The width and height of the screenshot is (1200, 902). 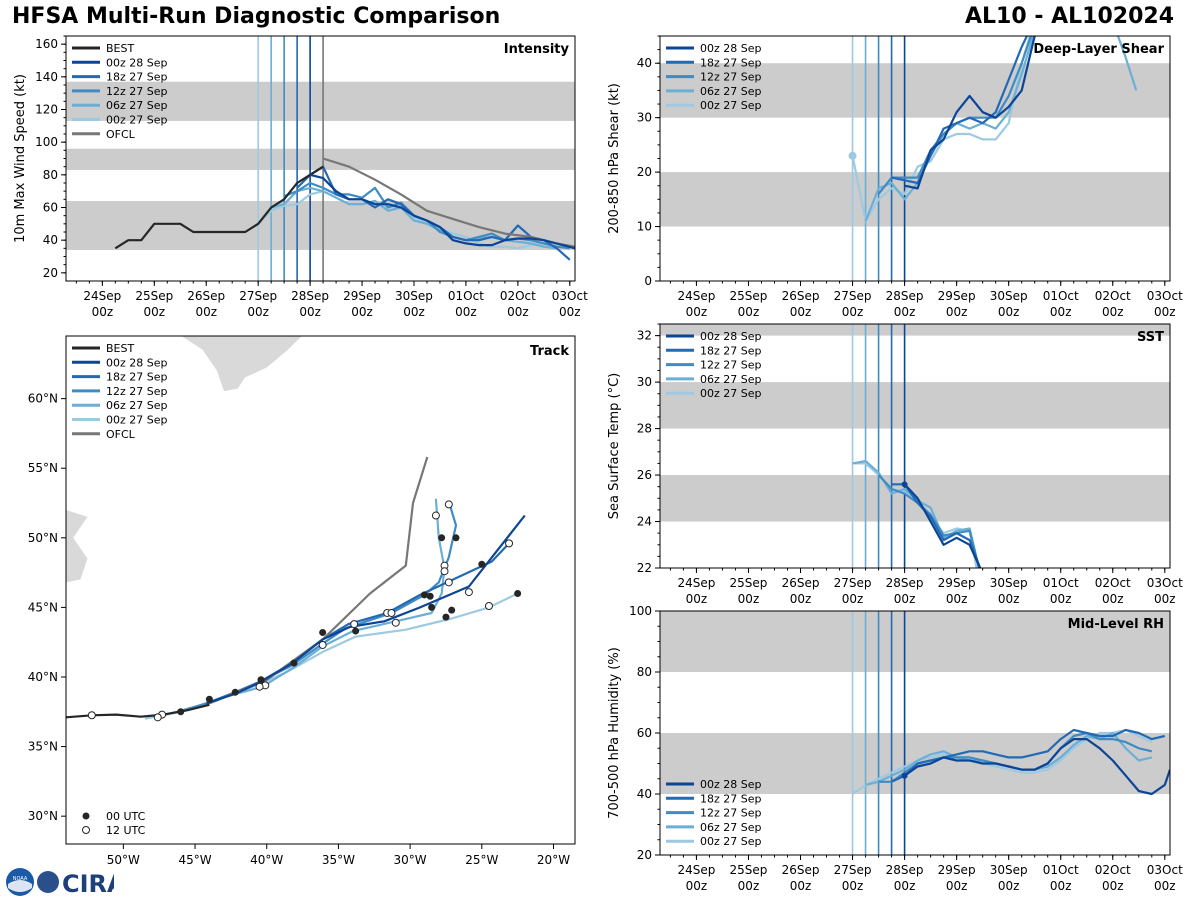 I want to click on panel-title: Mid-Level RH, so click(x=1116, y=624).